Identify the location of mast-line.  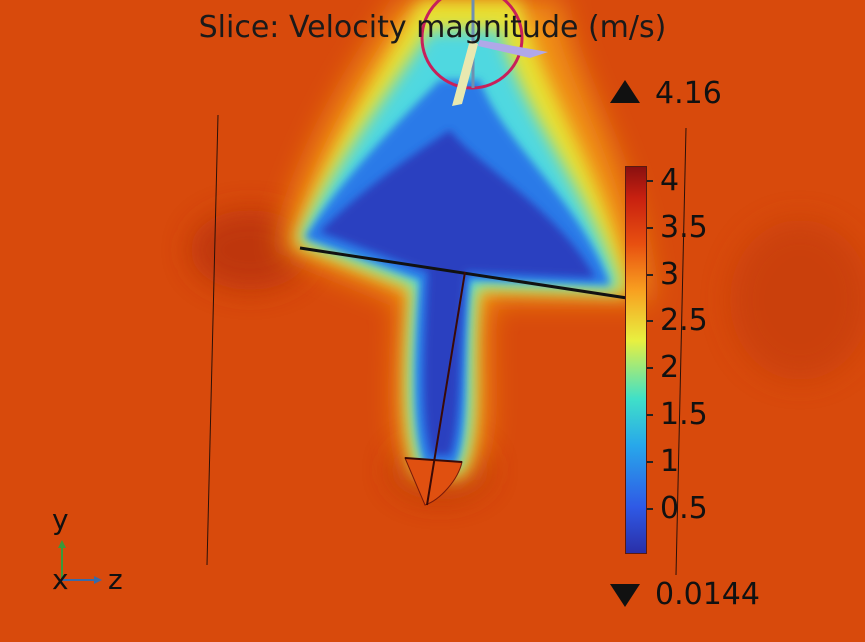
(446, 388).